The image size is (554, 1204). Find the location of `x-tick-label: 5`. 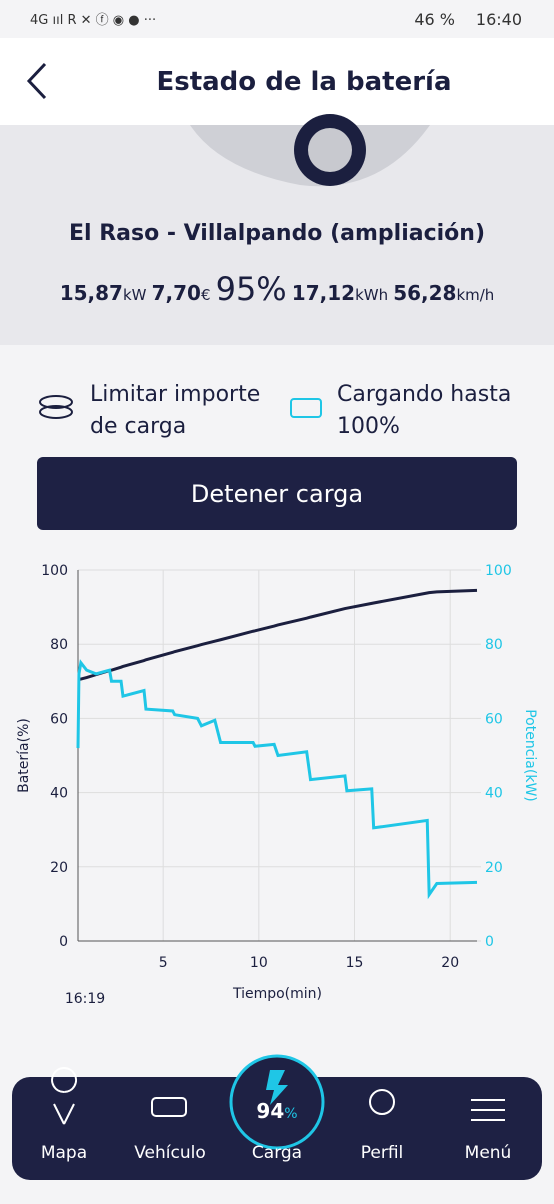

x-tick-label: 5 is located at coordinates (163, 963).